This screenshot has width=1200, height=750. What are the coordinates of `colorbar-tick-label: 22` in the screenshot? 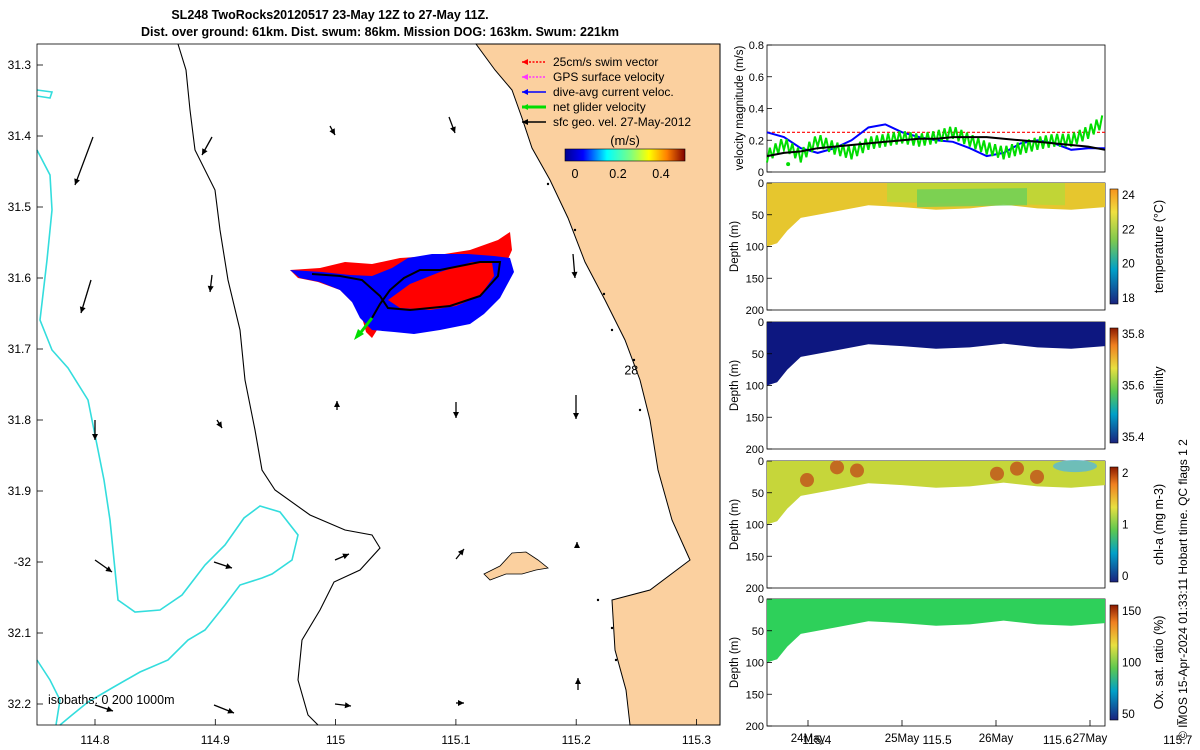 It's located at (1128, 230).